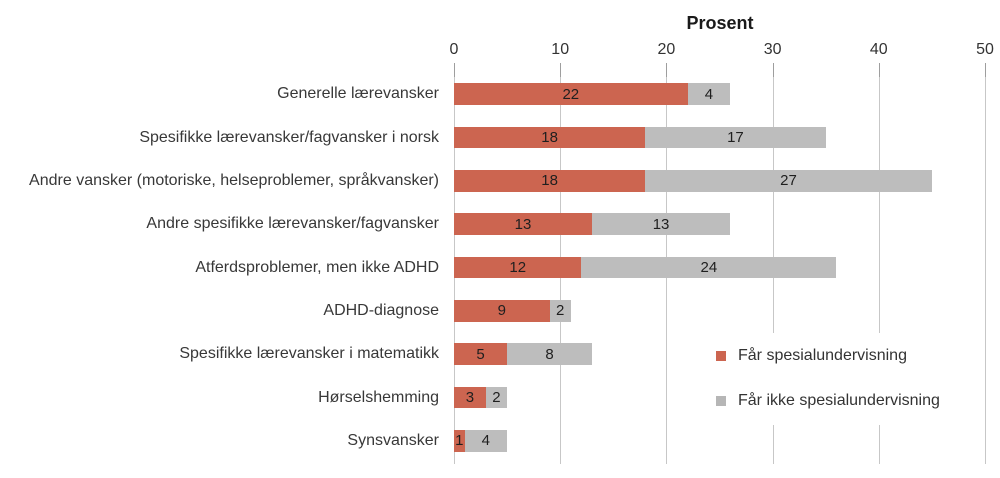 The image size is (1000, 478). I want to click on bar-value-label: 9, so click(501, 311).